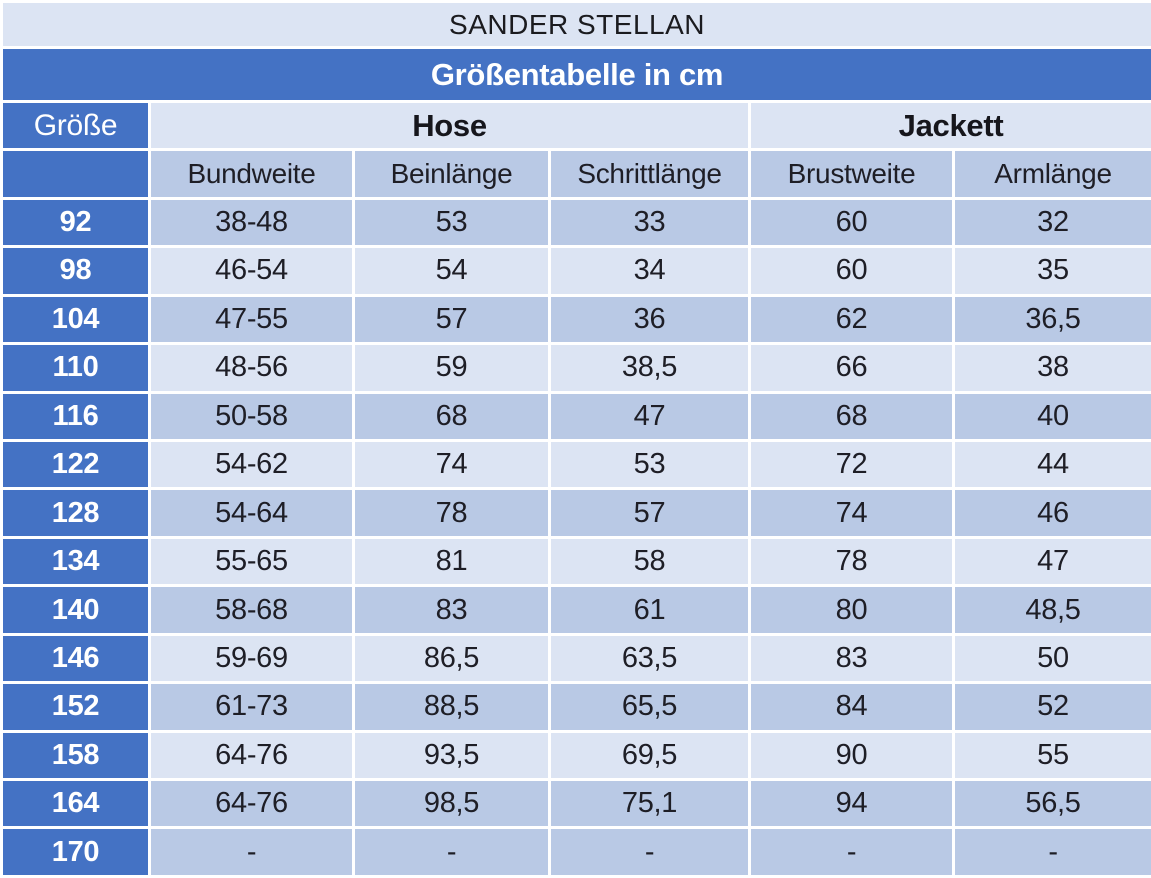 The height and width of the screenshot is (878, 1151). Describe the element at coordinates (451, 804) in the screenshot. I see `value-cell: 98,5` at that location.